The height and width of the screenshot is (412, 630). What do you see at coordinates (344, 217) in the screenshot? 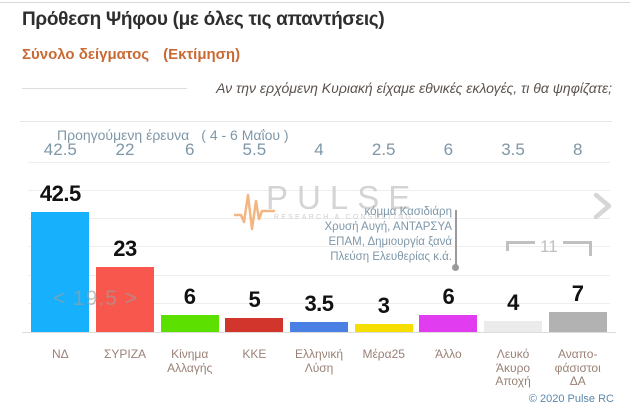
I see `pulse-watermark-tagline: RESEARCH & CONSULTING` at bounding box center [344, 217].